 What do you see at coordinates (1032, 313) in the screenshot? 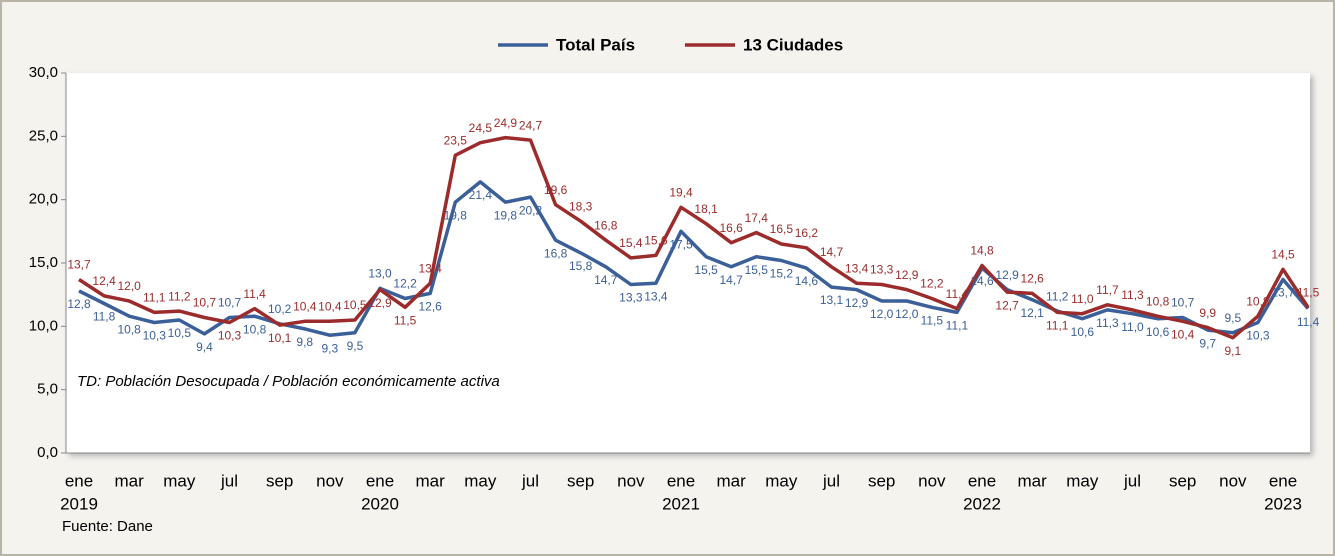
I see `data-label: 12,1` at bounding box center [1032, 313].